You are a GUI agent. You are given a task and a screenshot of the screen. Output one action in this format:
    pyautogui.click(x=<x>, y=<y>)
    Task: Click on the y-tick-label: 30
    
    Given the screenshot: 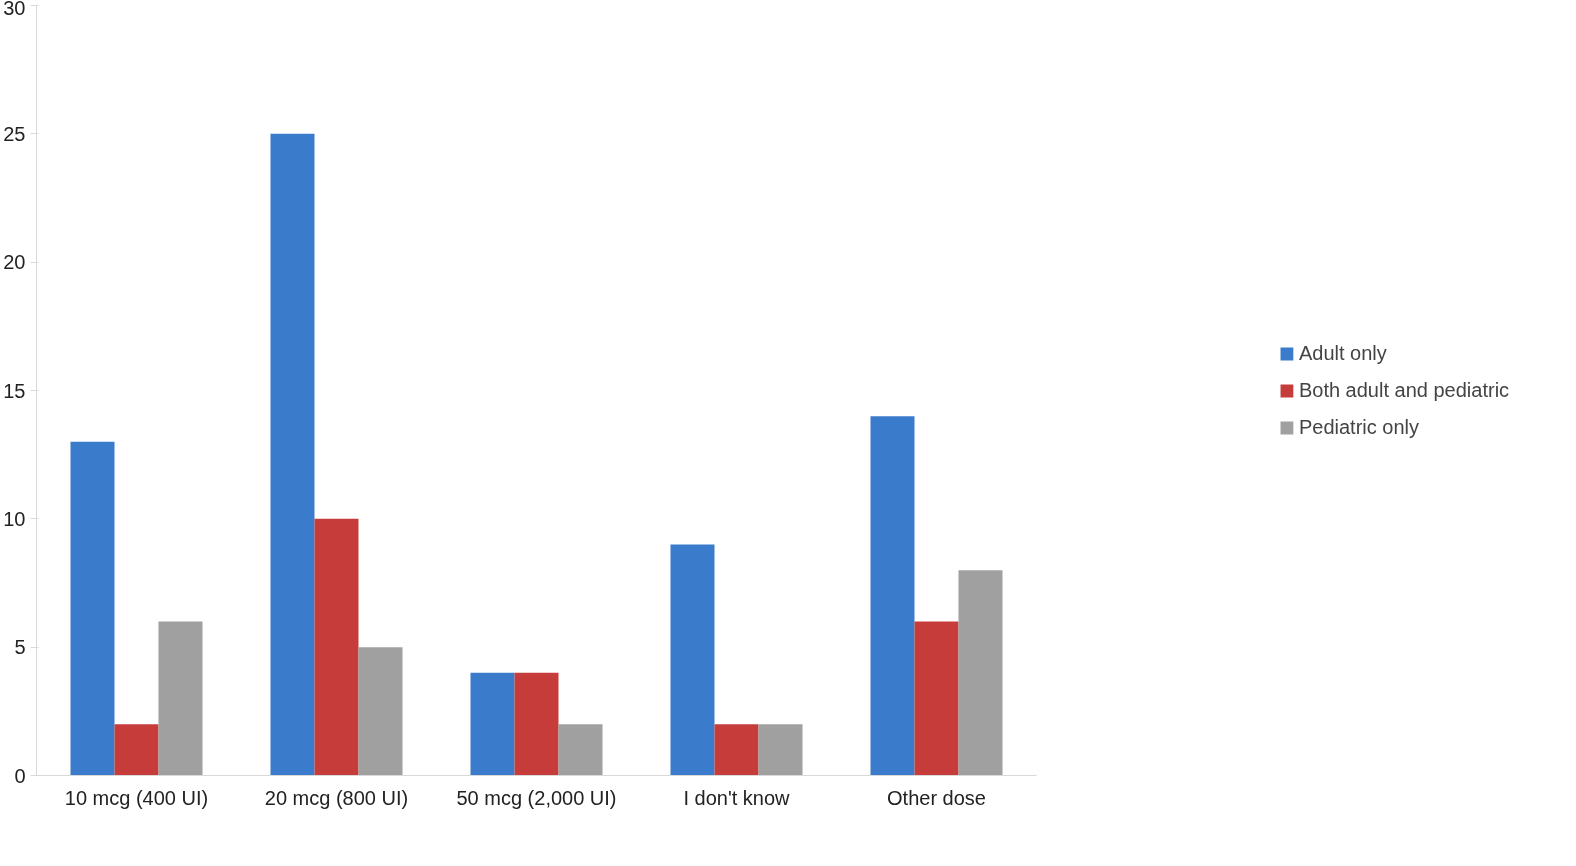 What is the action you would take?
    pyautogui.click(x=14, y=9)
    